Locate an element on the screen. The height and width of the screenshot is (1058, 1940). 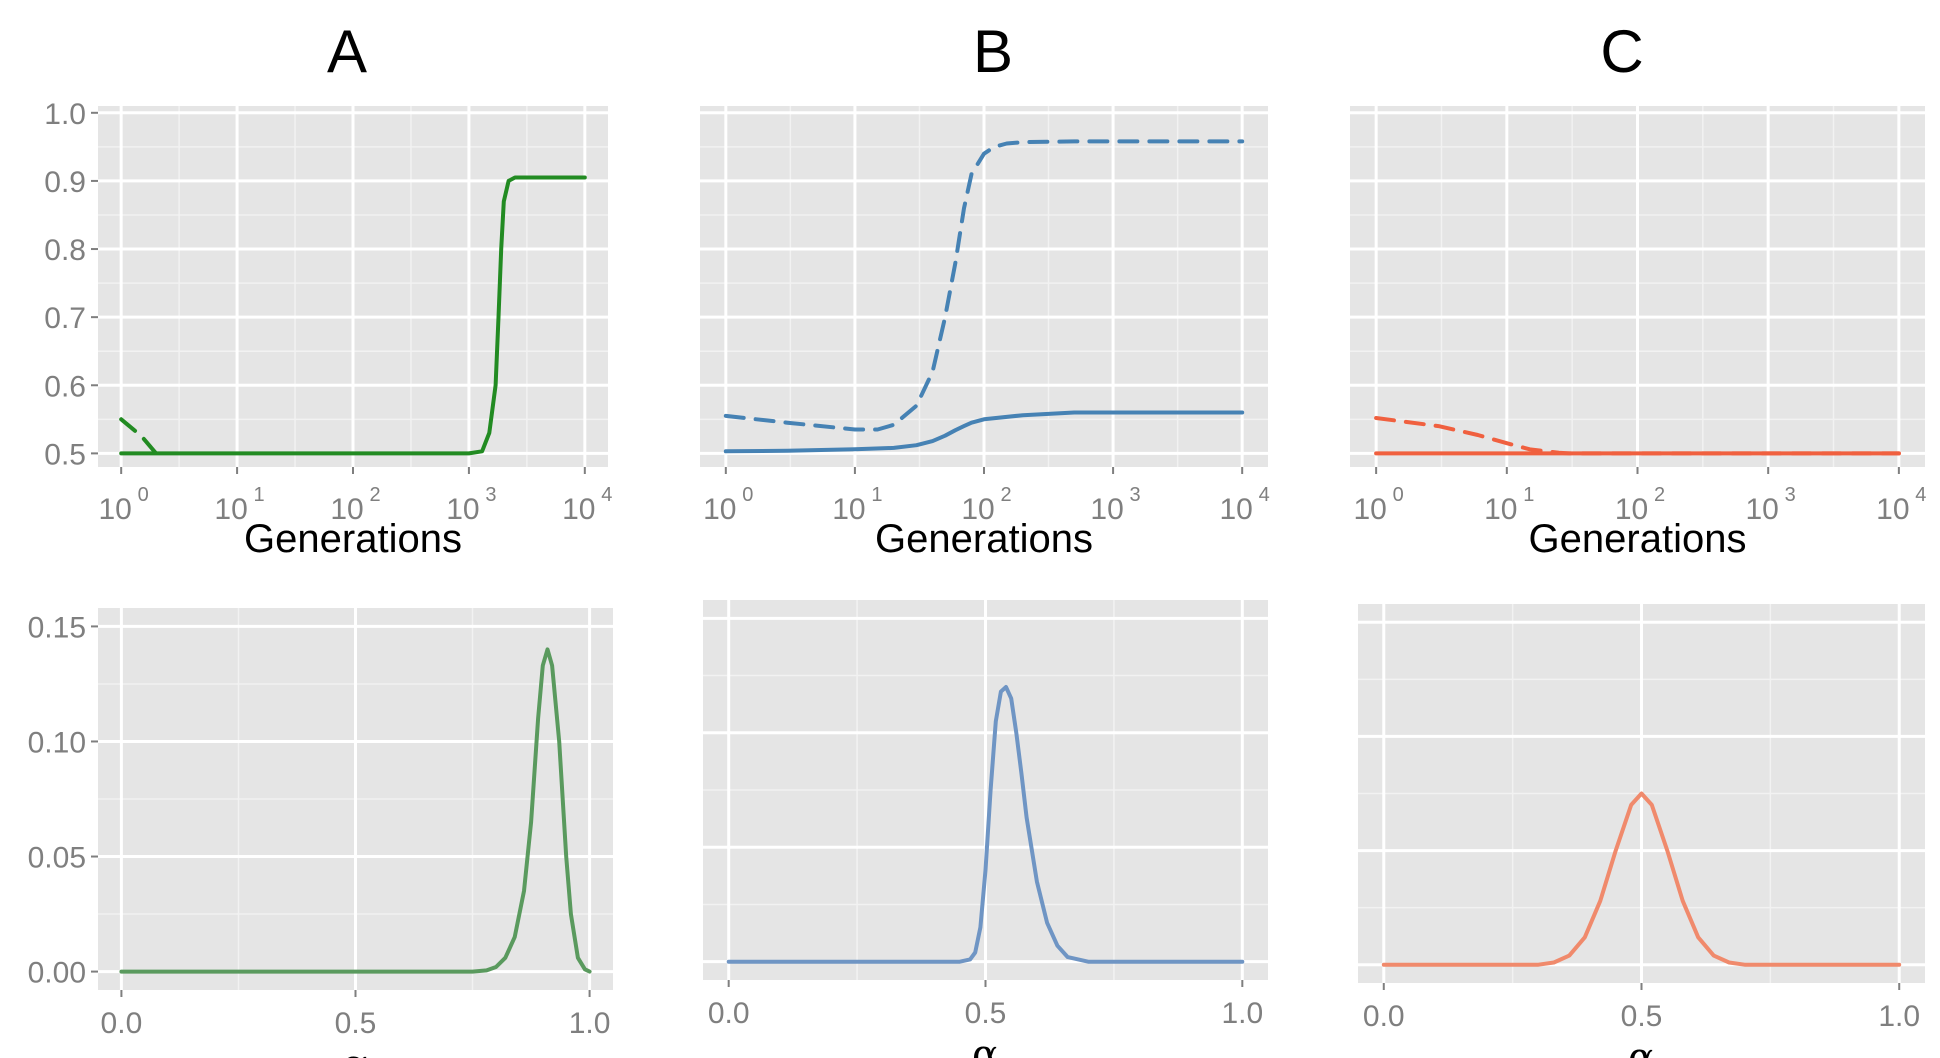
y-tick-label: 0.9 is located at coordinates (65, 182).